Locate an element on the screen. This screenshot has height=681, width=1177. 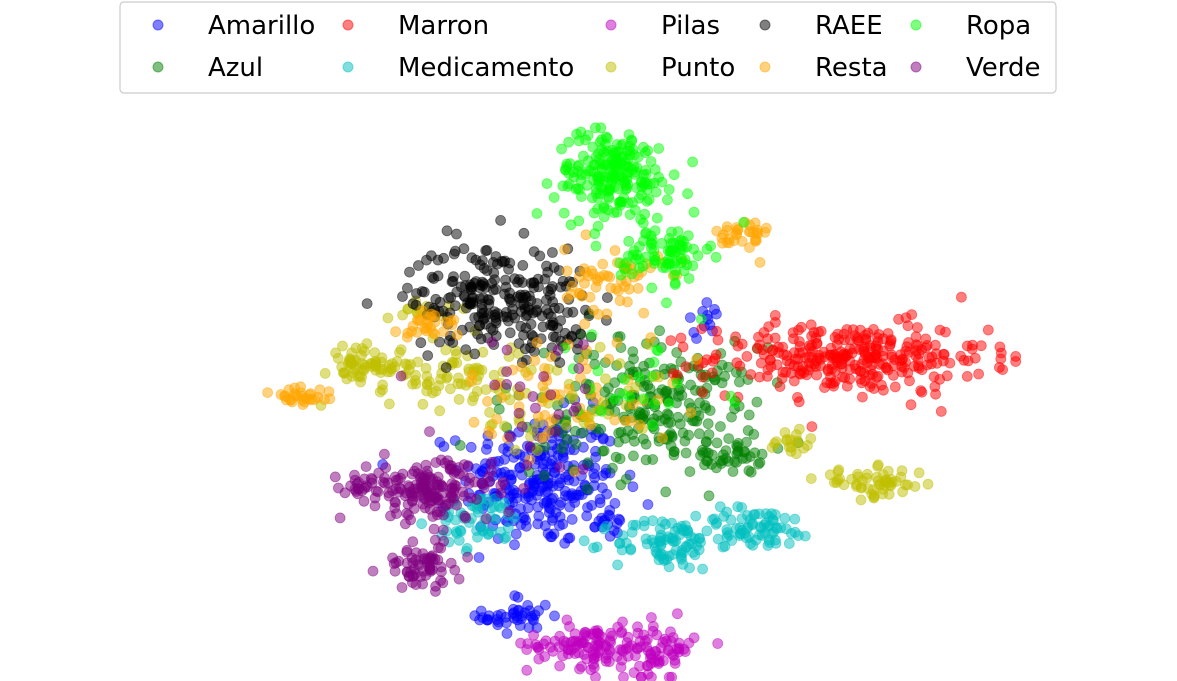
legend-marker-raee is located at coordinates (765, 25).